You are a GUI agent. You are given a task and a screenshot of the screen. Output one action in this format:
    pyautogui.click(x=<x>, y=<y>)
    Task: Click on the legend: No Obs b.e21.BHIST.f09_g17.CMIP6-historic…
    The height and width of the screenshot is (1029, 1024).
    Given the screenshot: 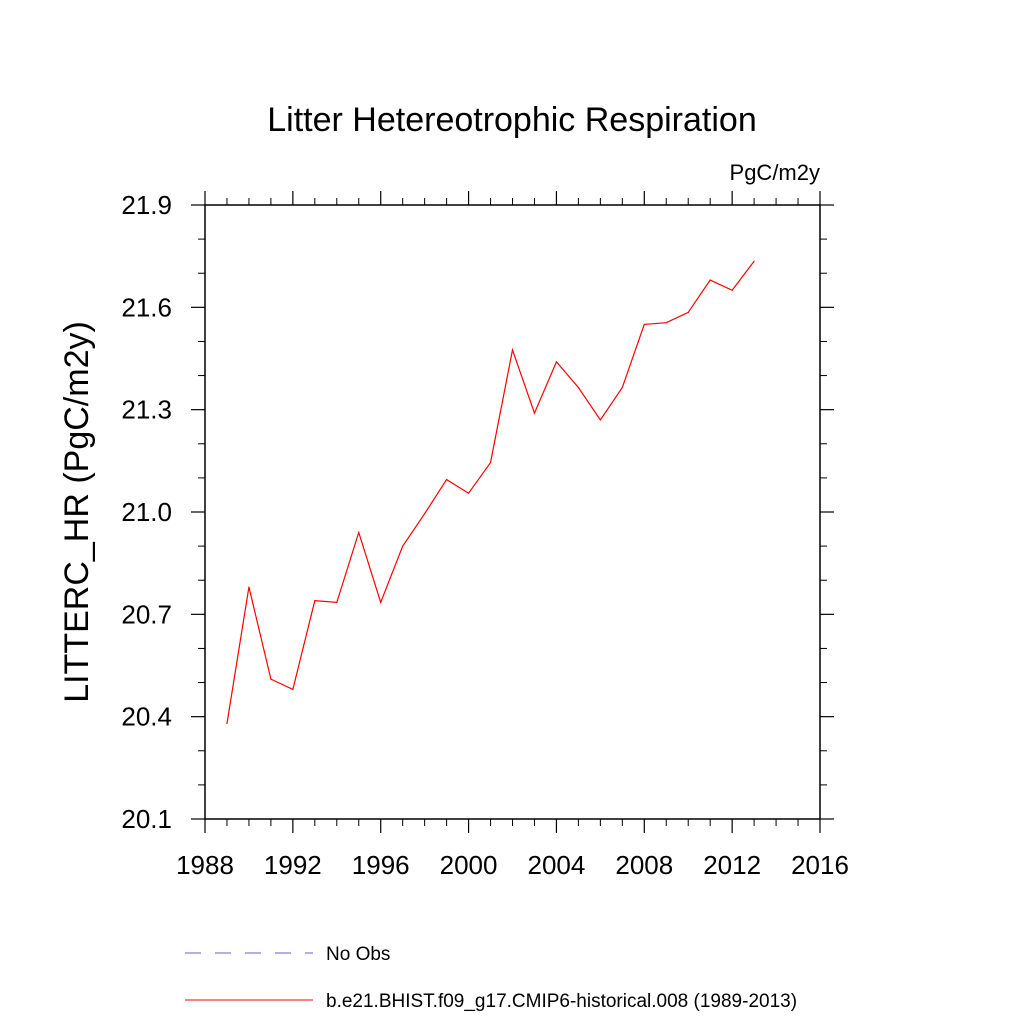 What is the action you would take?
    pyautogui.click(x=491, y=978)
    